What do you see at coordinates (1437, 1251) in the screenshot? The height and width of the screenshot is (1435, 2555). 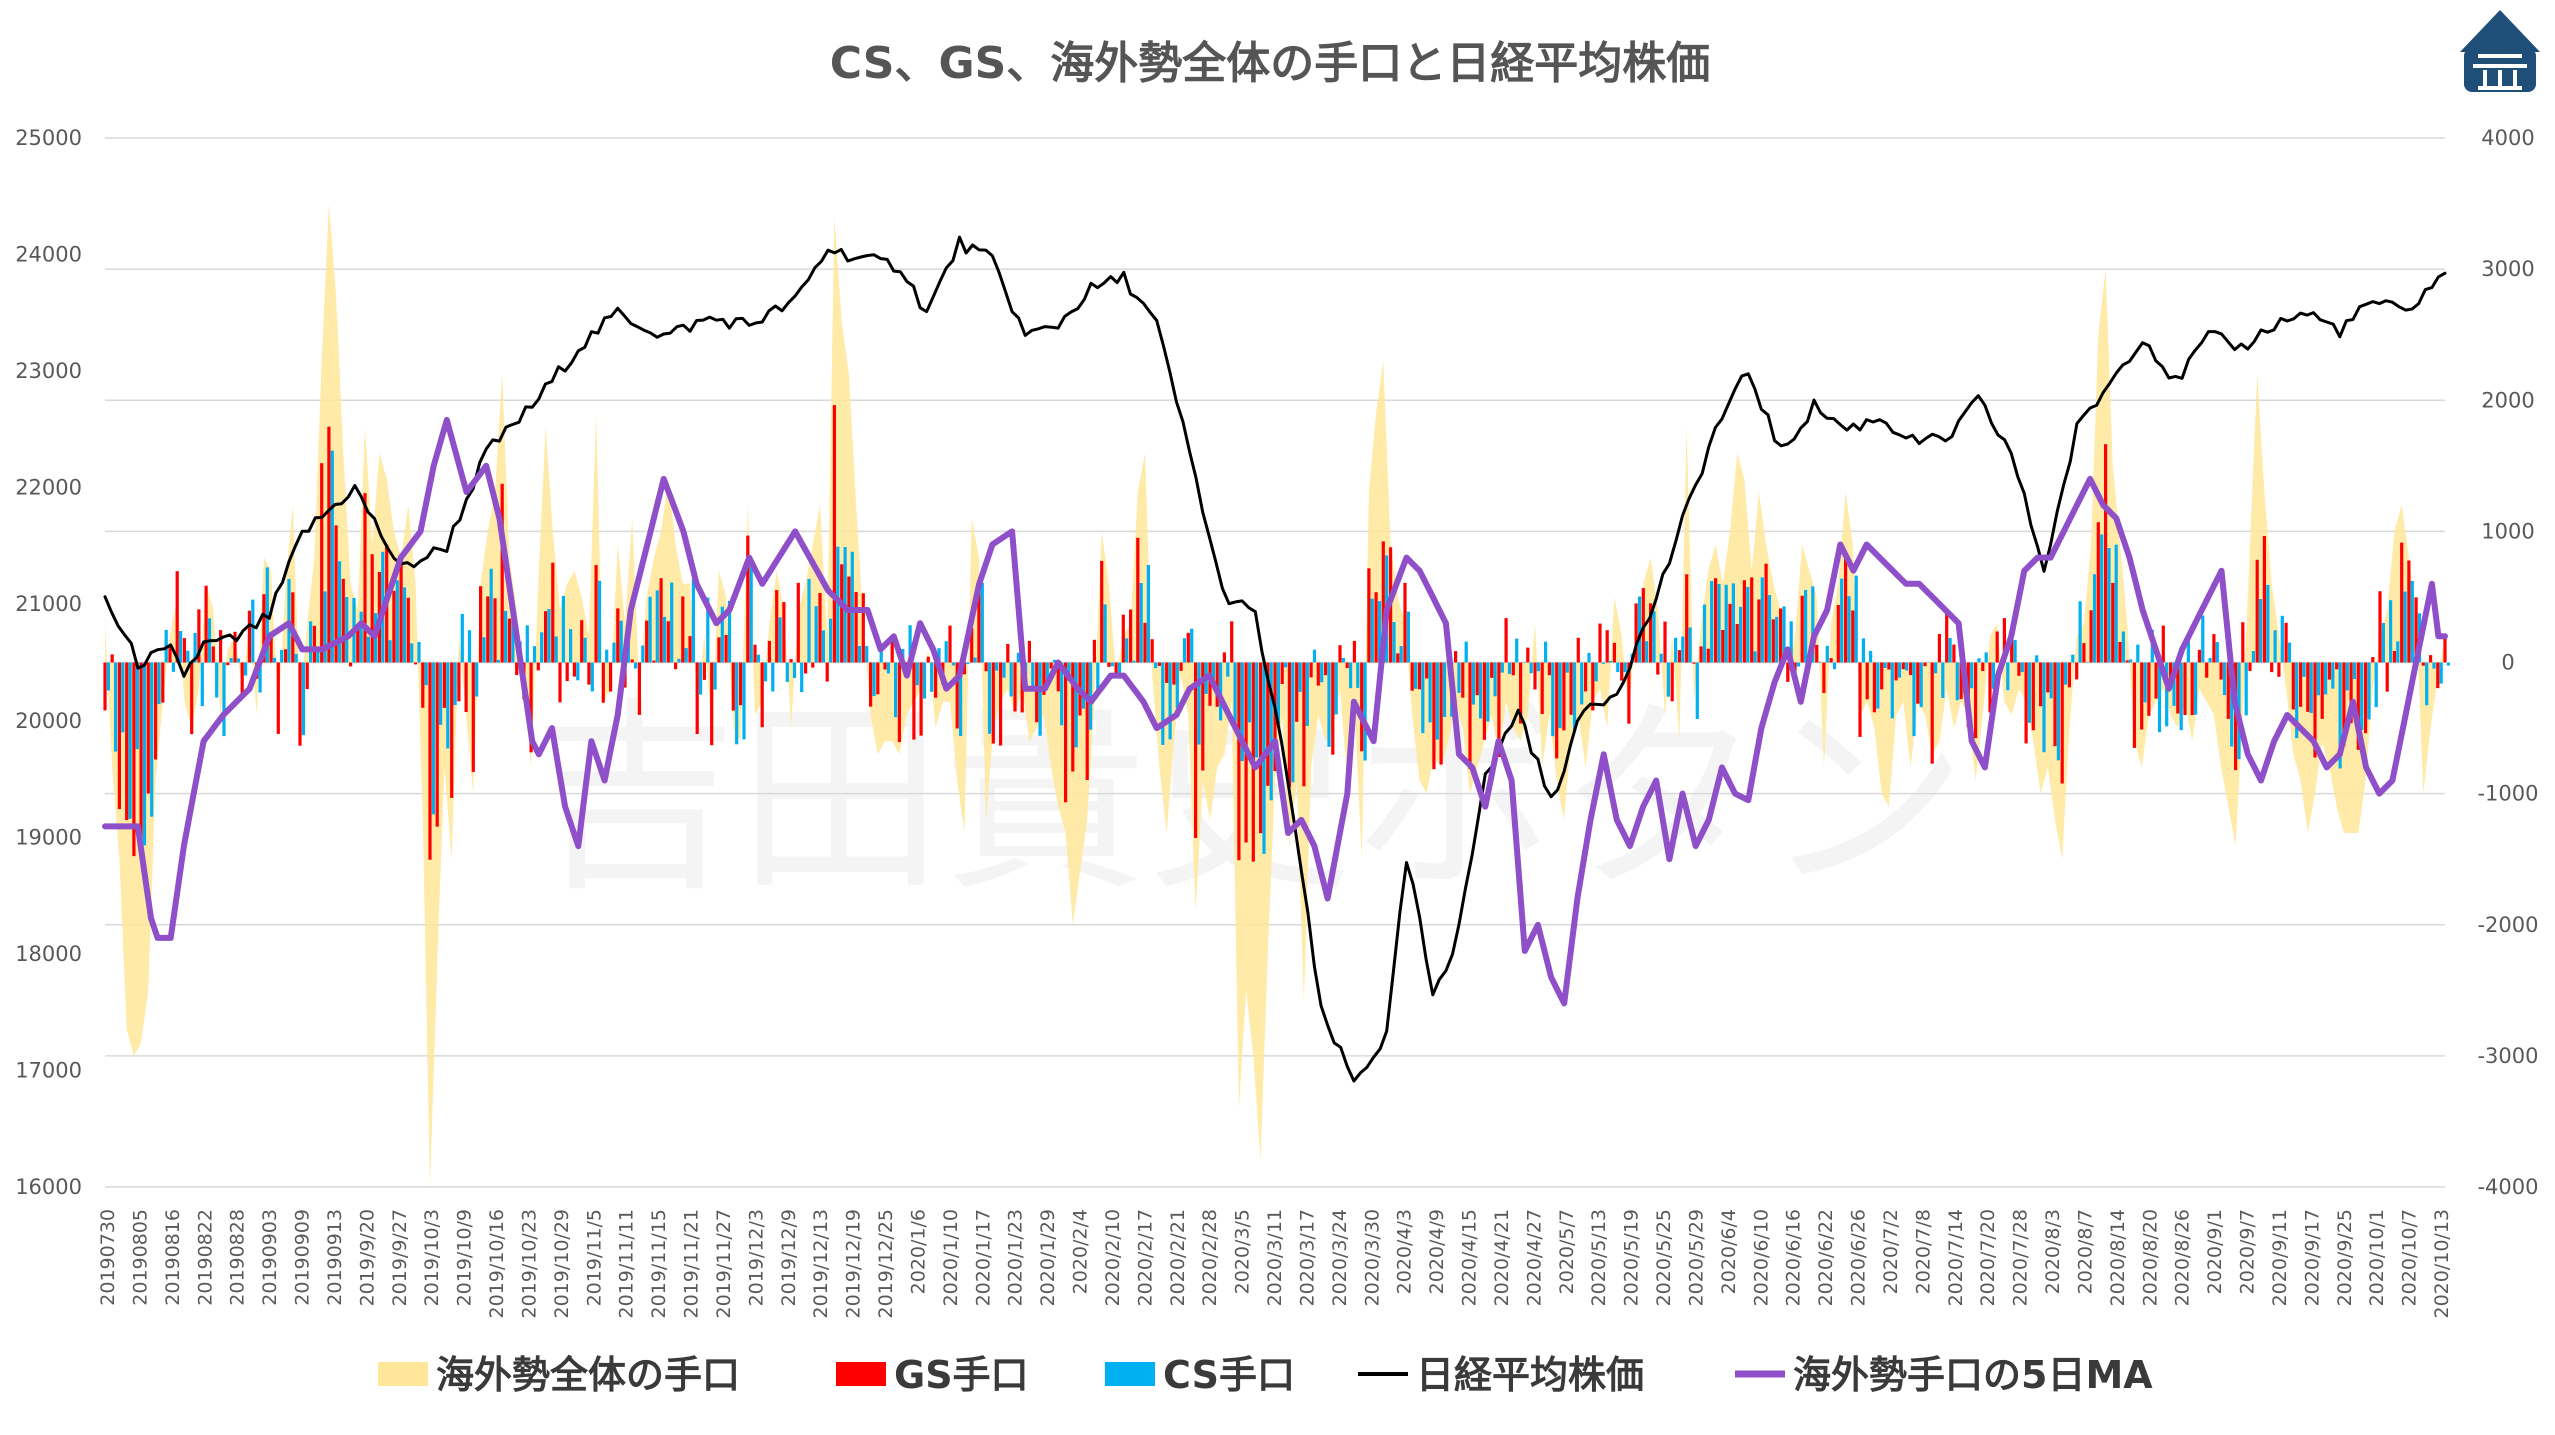 I see `x-tick-label: 2020/4/9` at bounding box center [1437, 1251].